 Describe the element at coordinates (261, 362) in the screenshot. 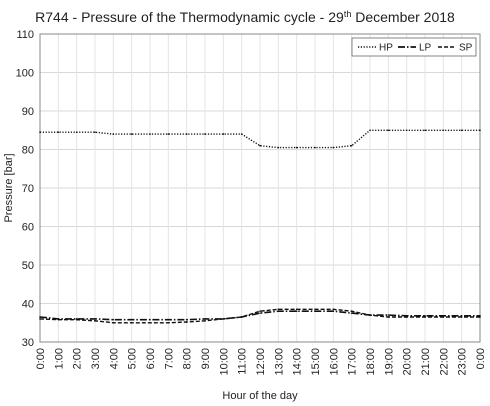

I see `x-tick-label: 12:00` at that location.